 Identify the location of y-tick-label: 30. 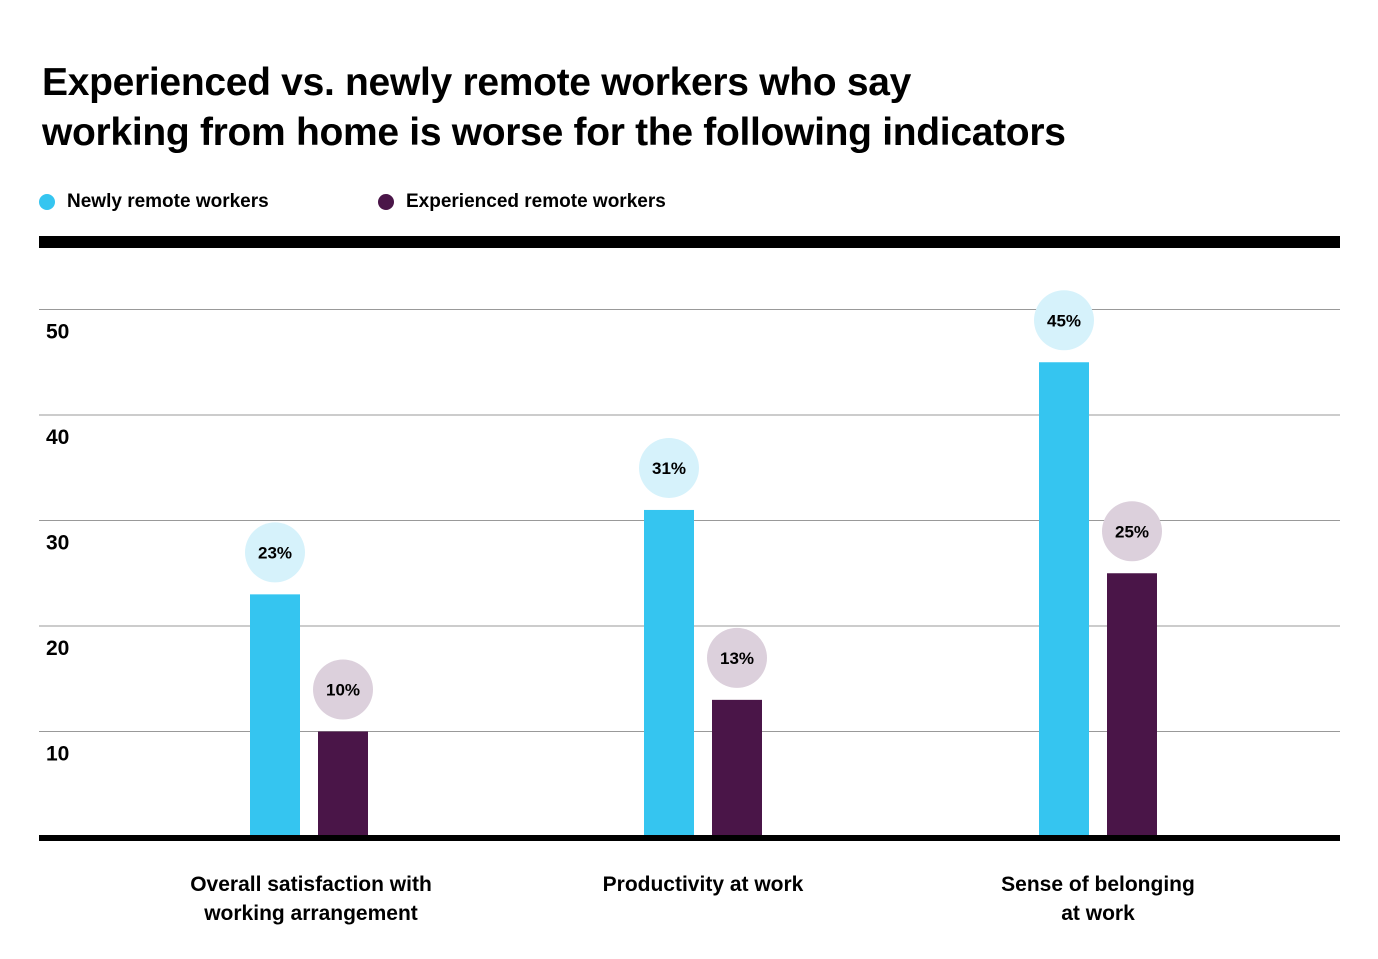
(57, 543).